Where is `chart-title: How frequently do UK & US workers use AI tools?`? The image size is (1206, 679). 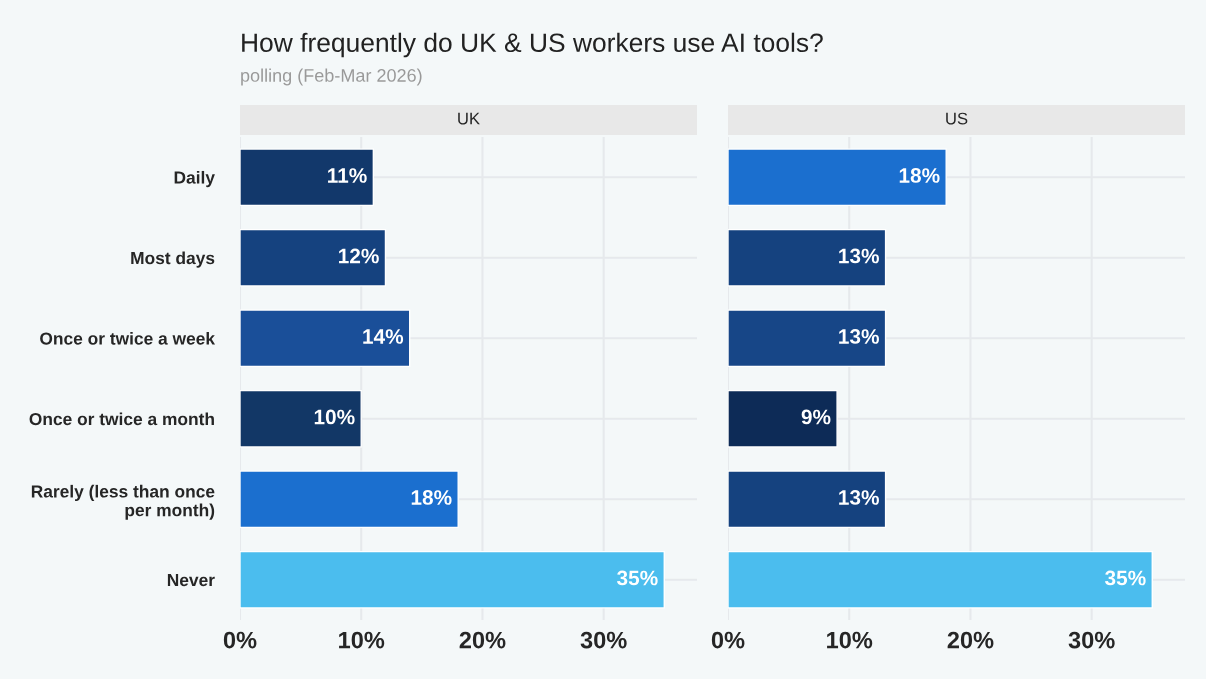
chart-title: How frequently do UK & US workers use AI tools? is located at coordinates (532, 45).